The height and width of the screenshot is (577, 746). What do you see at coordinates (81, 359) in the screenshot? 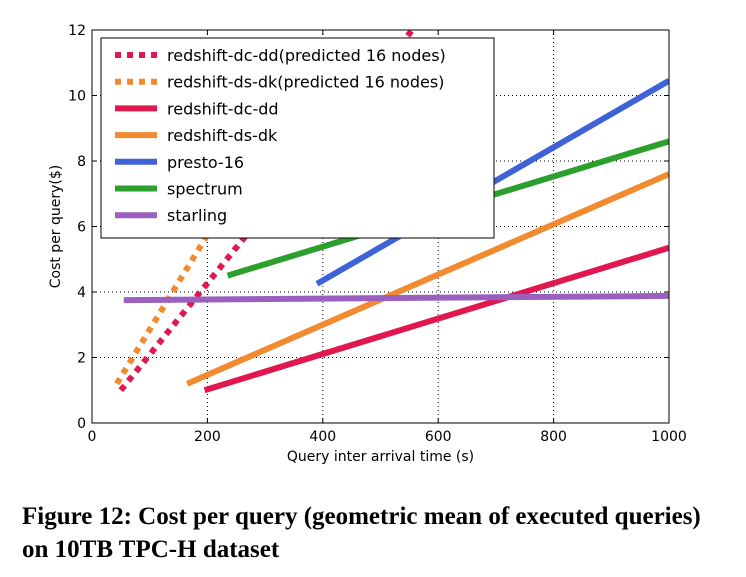
I see `y-tick-label: 2` at bounding box center [81, 359].